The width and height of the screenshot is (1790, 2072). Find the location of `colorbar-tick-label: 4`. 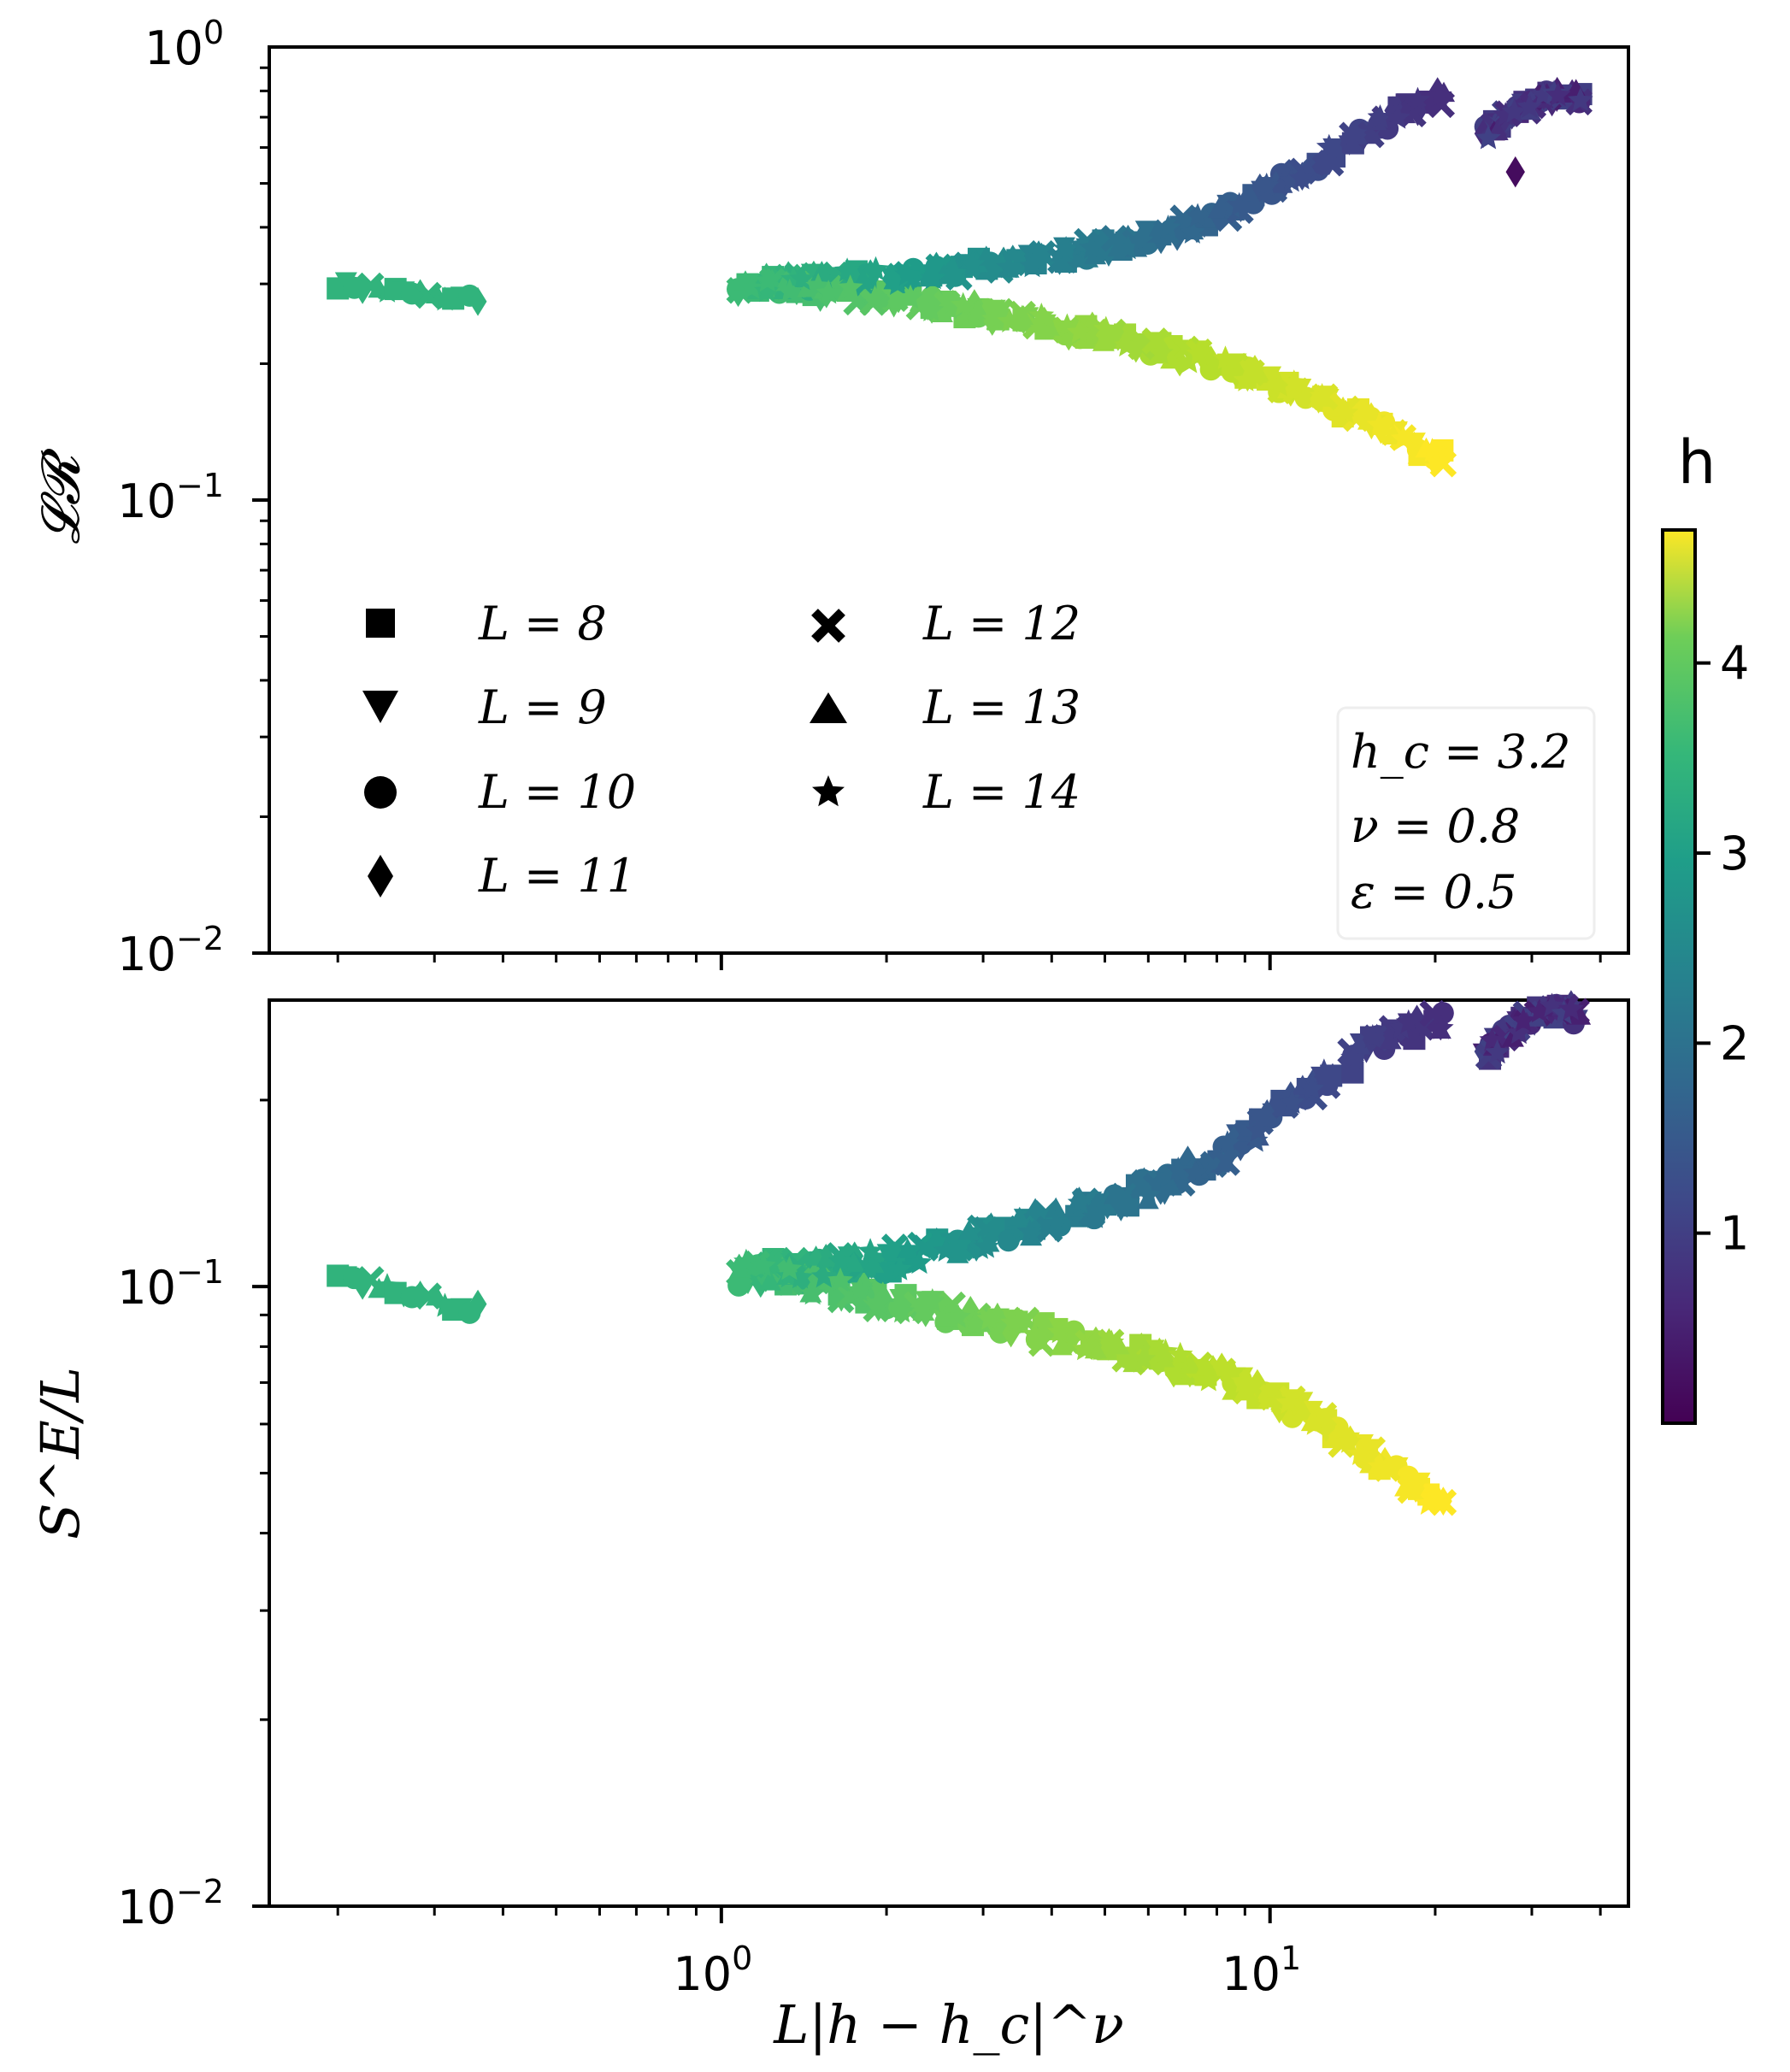

colorbar-tick-label: 4 is located at coordinates (1734, 664).